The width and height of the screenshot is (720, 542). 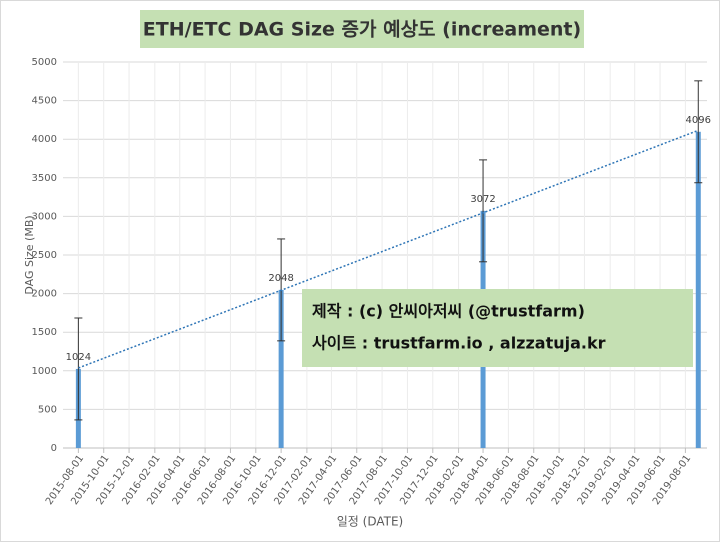 What do you see at coordinates (44, 101) in the screenshot?
I see `y-tick-label: 4500` at bounding box center [44, 101].